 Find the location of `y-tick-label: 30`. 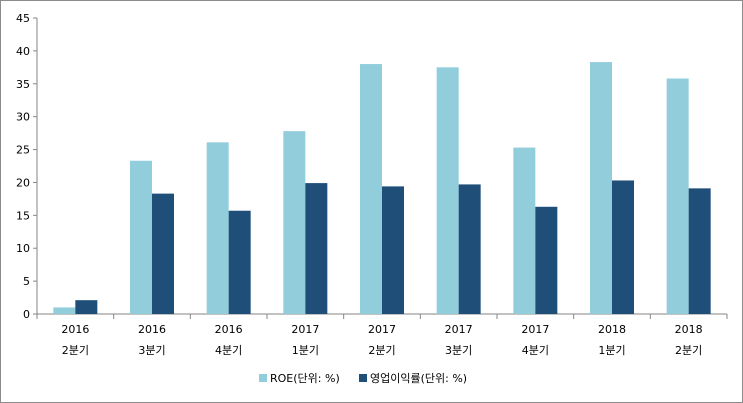

y-tick-label: 30 is located at coordinates (23, 117).